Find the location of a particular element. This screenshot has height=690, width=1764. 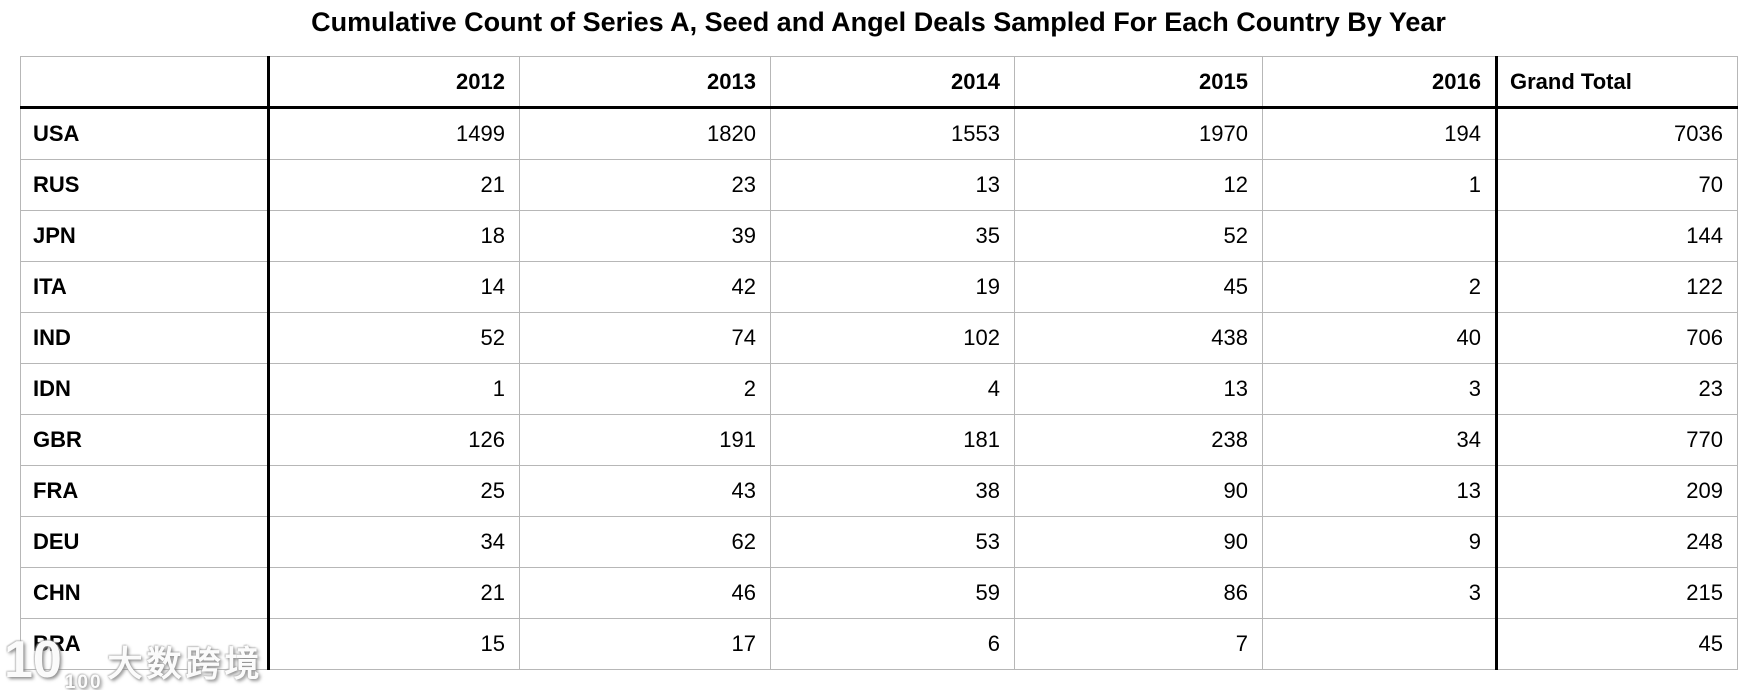

data-cell: 9 is located at coordinates (1380, 542).